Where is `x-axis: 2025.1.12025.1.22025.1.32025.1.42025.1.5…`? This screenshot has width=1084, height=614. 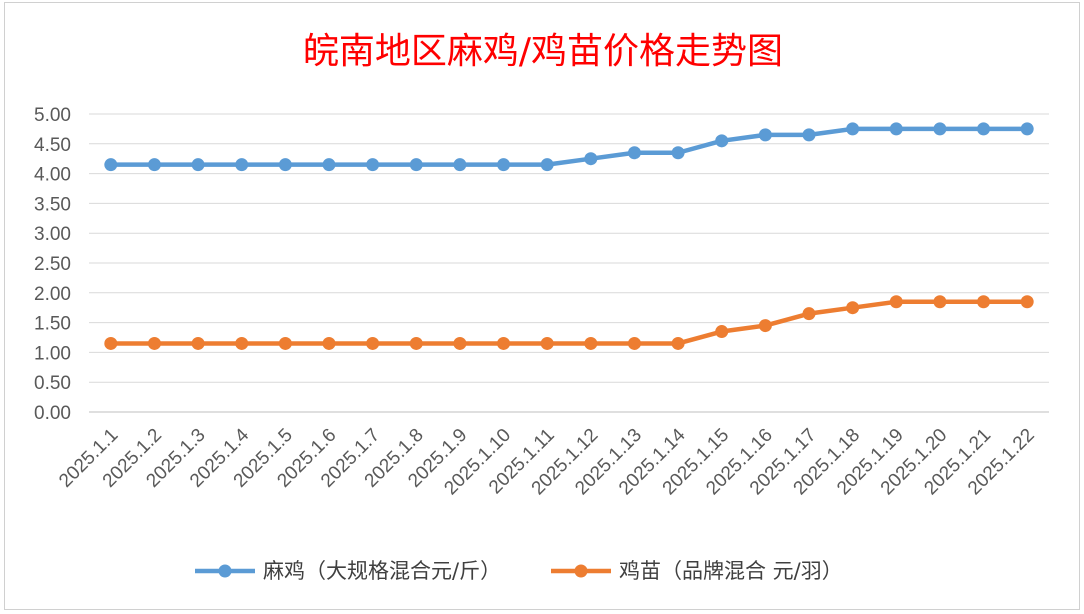 x-axis: 2025.1.12025.1.22025.1.32025.1.42025.1.5… is located at coordinates (547, 461).